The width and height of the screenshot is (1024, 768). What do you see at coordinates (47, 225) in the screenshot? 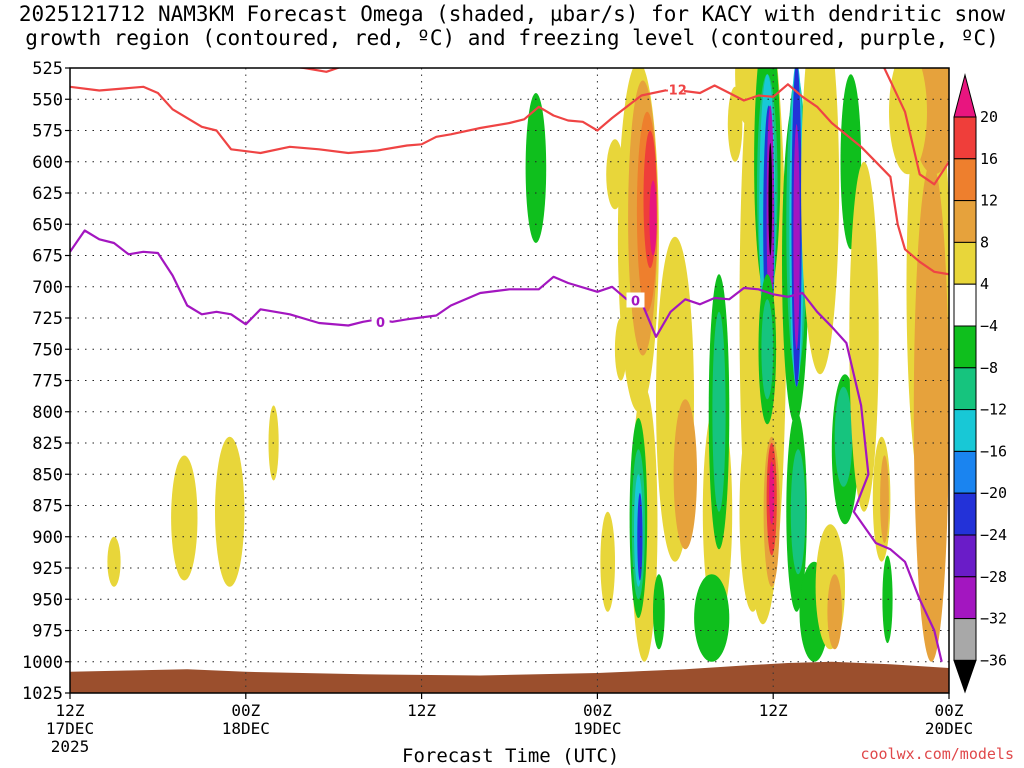
I see `y-tick-label: 650` at bounding box center [47, 225].